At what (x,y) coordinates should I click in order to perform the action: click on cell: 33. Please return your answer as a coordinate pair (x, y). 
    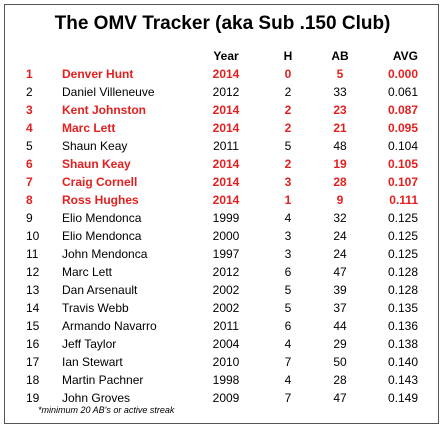
    Looking at the image, I should click on (340, 92).